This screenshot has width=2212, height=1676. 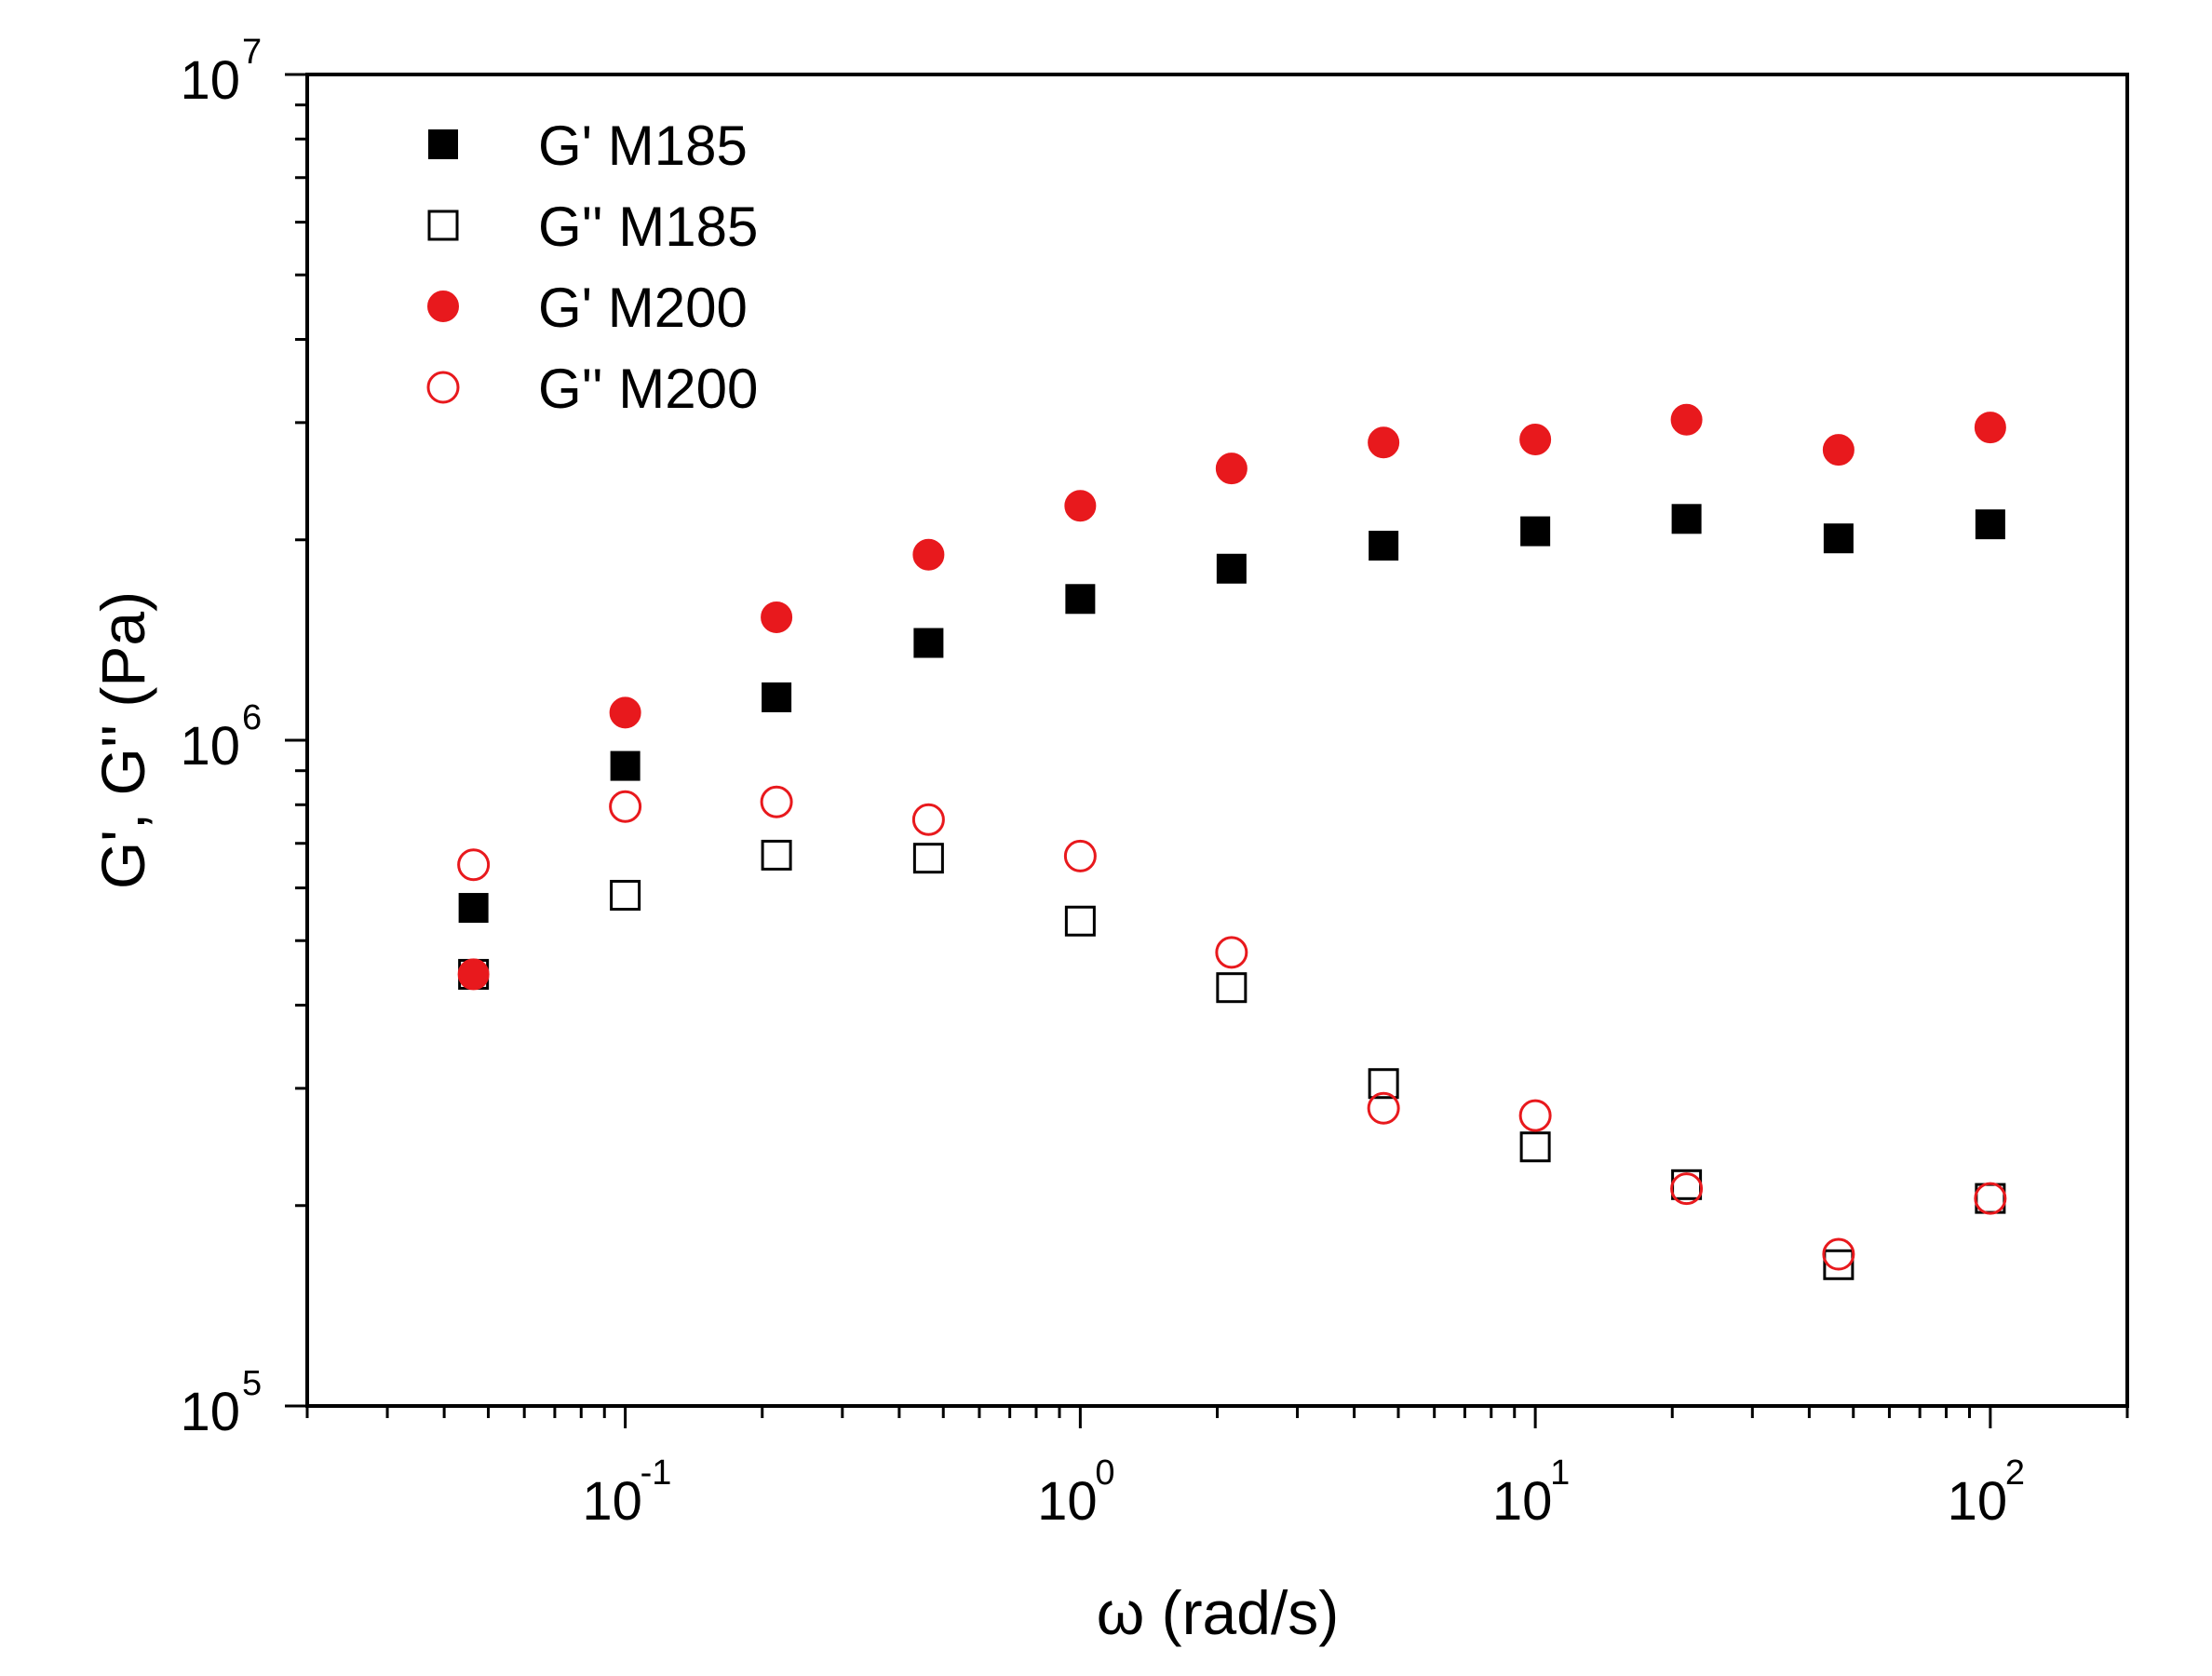 What do you see at coordinates (252, 717) in the screenshot?
I see `y-tick-exponent: 6` at bounding box center [252, 717].